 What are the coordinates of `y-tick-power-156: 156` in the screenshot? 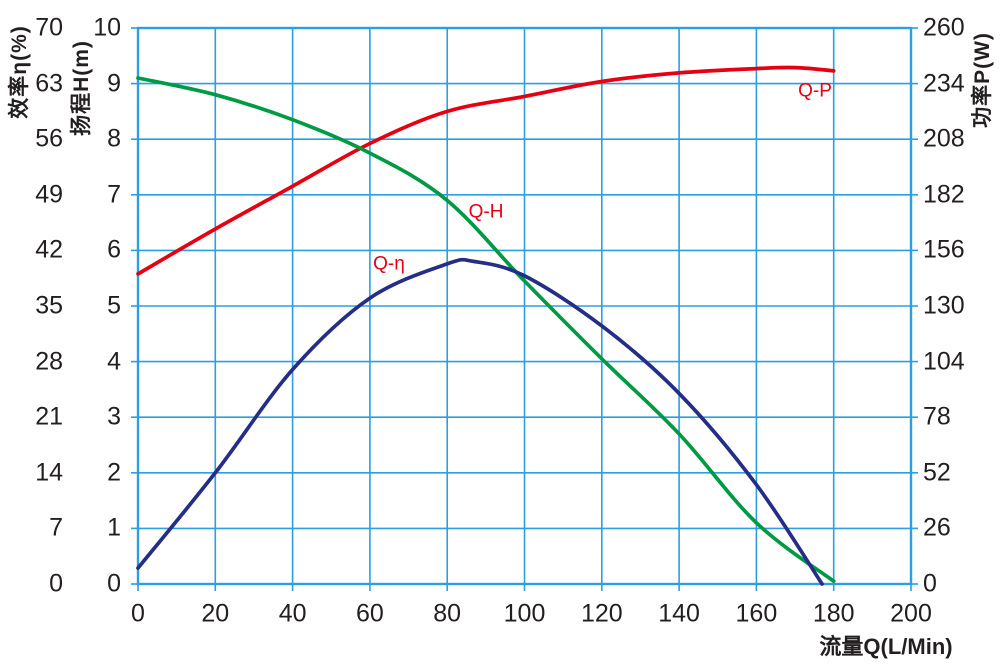 It's located at (944, 249).